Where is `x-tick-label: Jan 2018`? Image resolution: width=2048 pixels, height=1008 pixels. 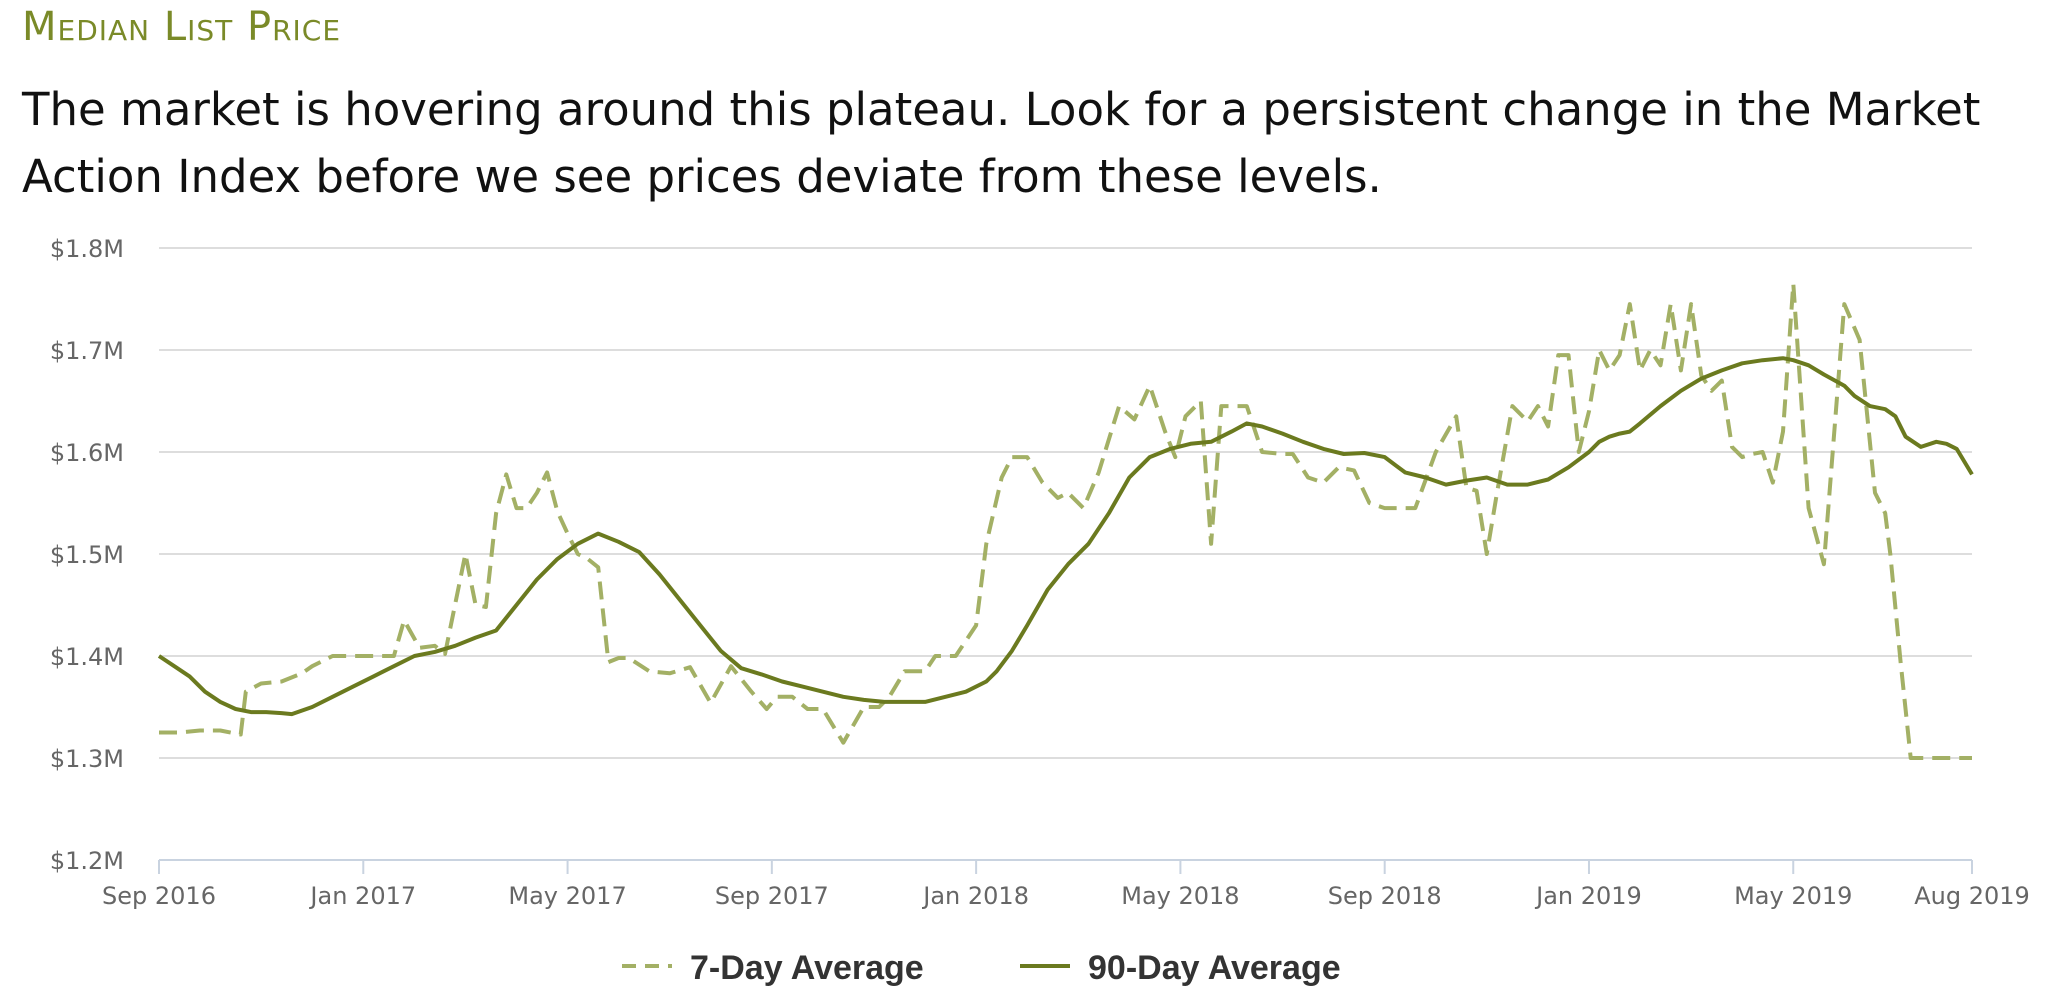 x-tick-label: Jan 2018 is located at coordinates (975, 896).